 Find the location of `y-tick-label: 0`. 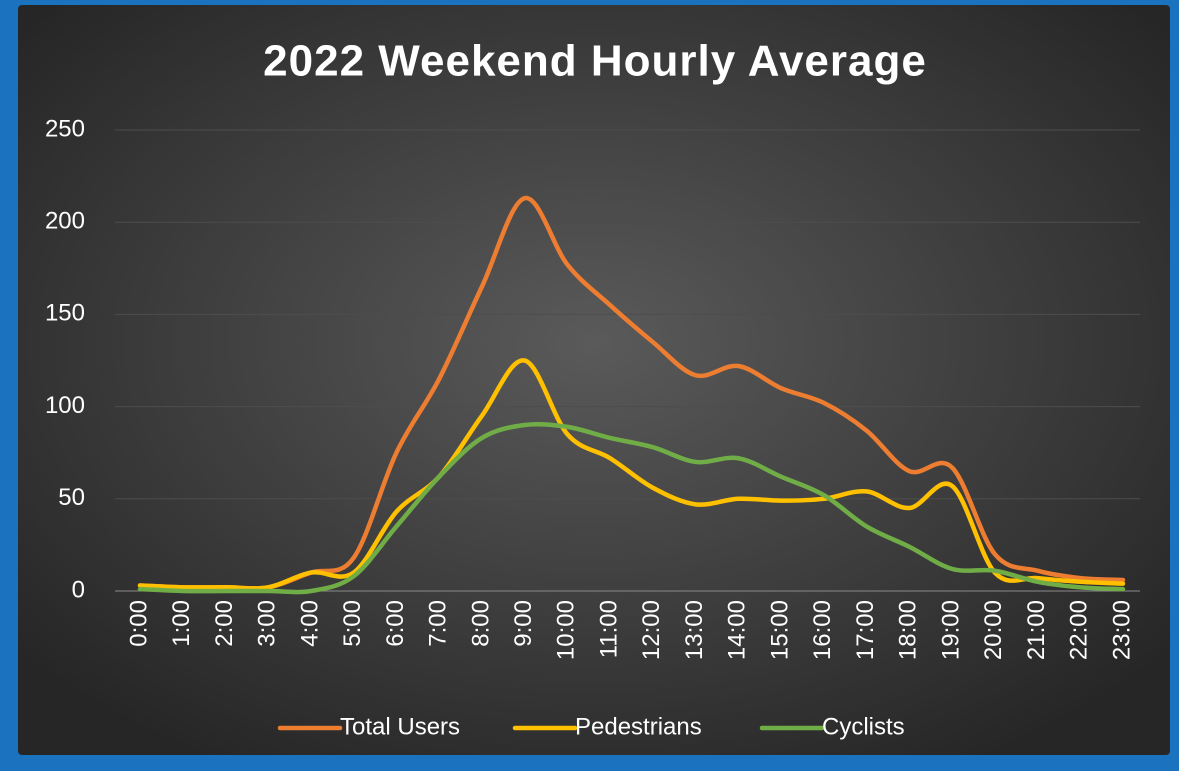

y-tick-label: 0 is located at coordinates (78, 589).